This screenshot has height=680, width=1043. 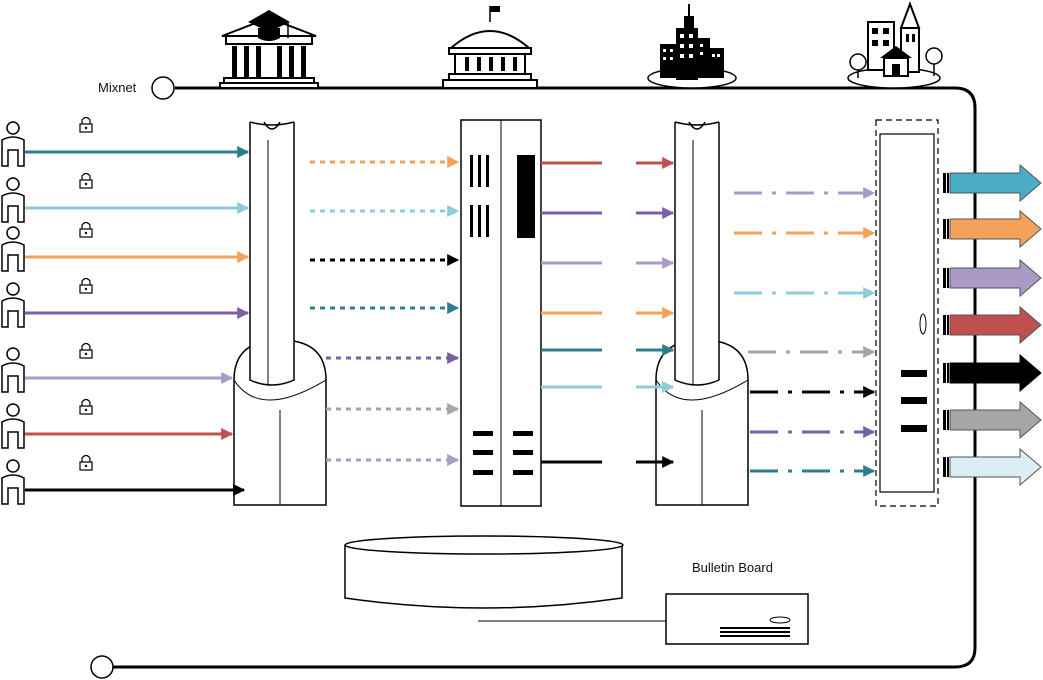 I want to click on mixnet-start-node, so click(x=163, y=88).